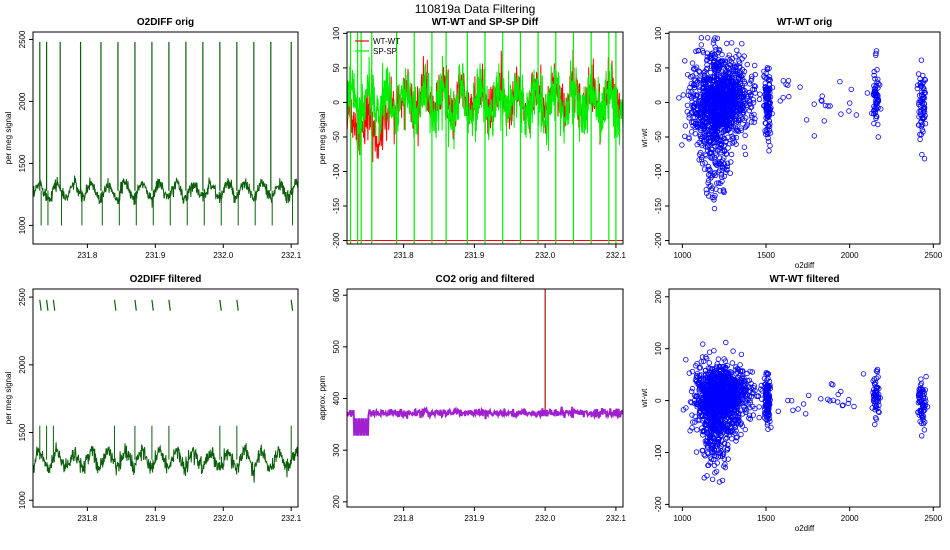 The width and height of the screenshot is (950, 550). Describe the element at coordinates (658, 400) in the screenshot. I see `y-tick-label: 0` at that location.